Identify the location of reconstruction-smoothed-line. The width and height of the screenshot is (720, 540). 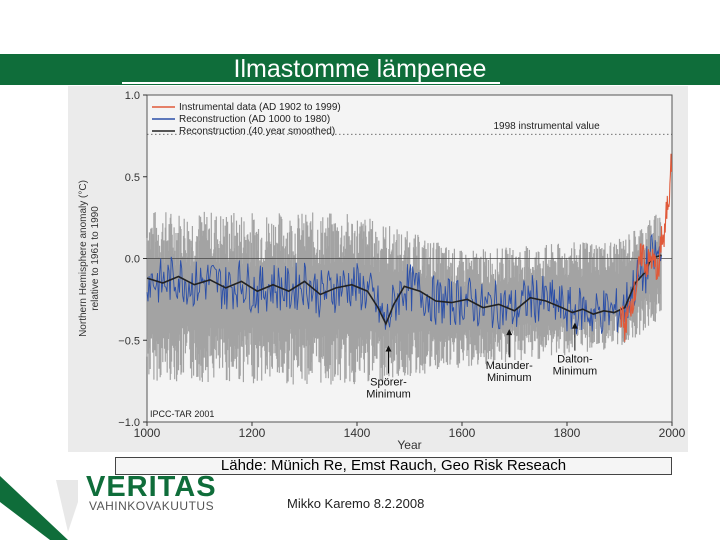
(404, 290).